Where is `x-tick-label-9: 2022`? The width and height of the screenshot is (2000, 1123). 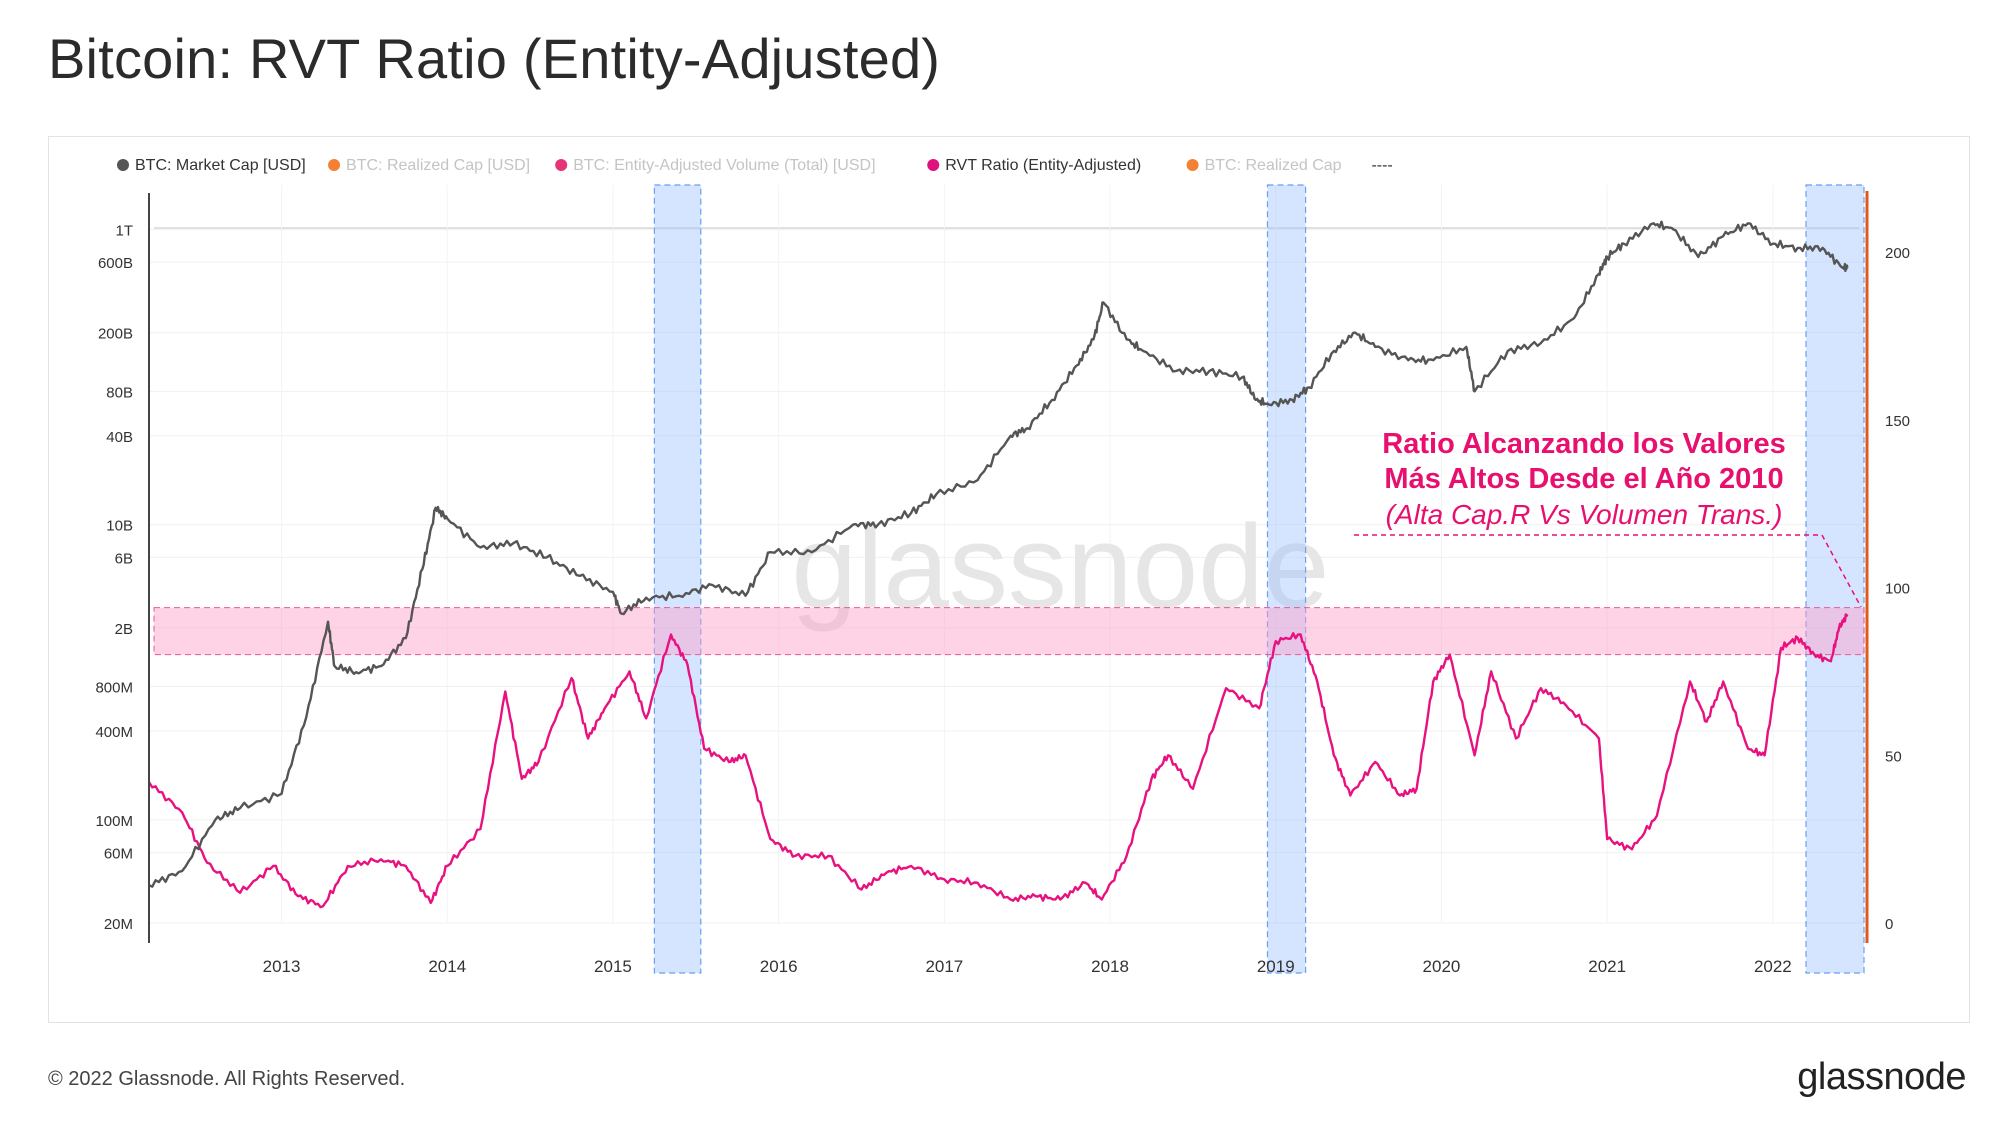 x-tick-label-9: 2022 is located at coordinates (1773, 966).